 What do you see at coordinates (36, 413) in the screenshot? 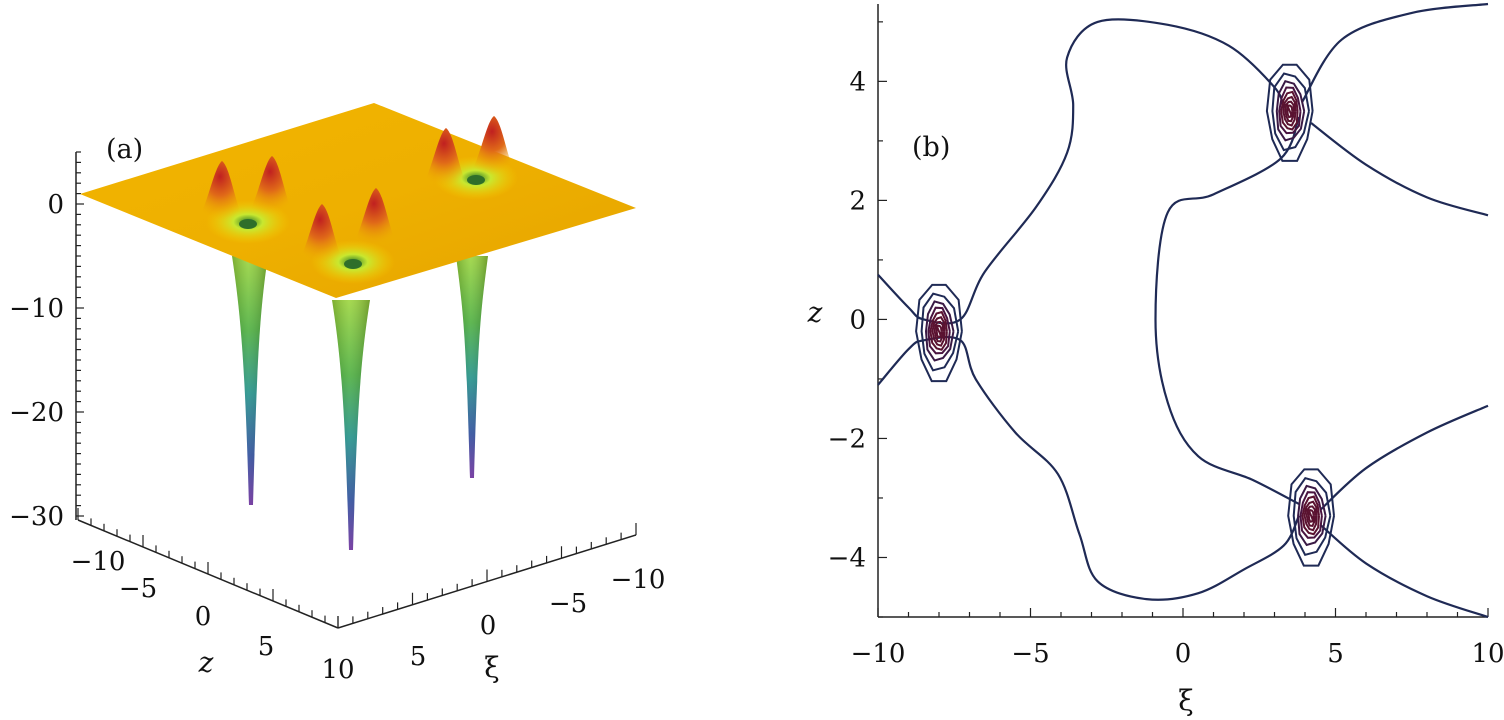
I see `height-tick-label: −20` at bounding box center [36, 413].